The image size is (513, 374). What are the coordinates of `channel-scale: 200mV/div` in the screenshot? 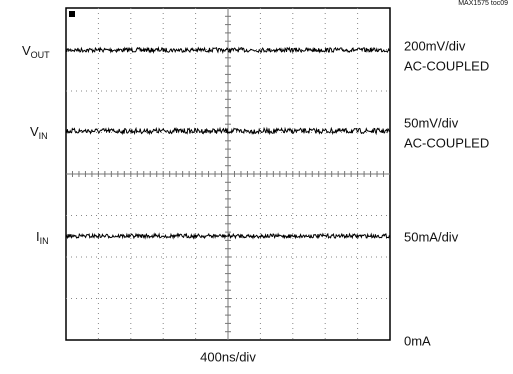 It's located at (435, 45).